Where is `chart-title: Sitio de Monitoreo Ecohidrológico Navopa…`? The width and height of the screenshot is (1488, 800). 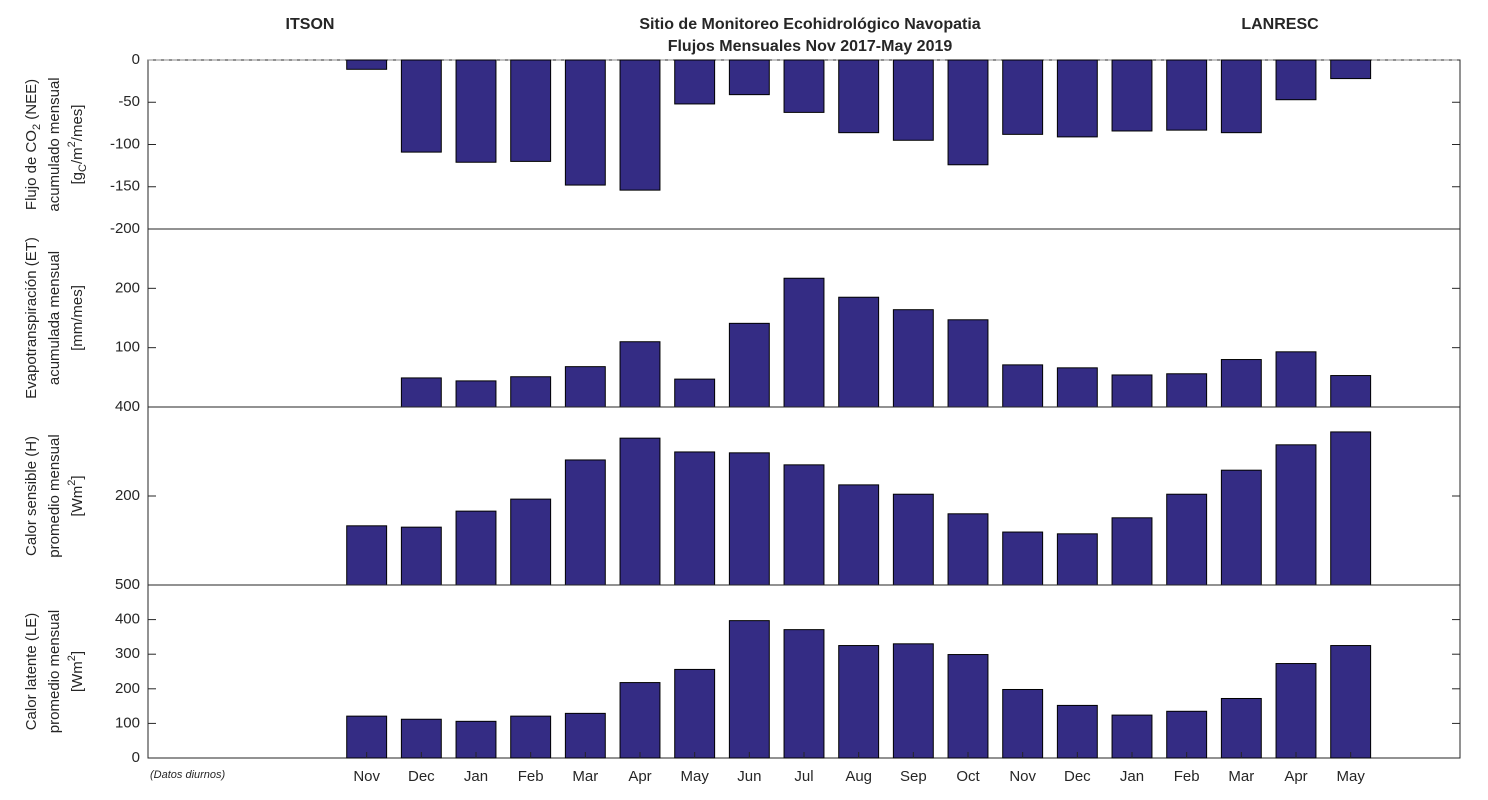 chart-title: Sitio de Monitoreo Ecohidrológico Navopa… is located at coordinates (809, 24).